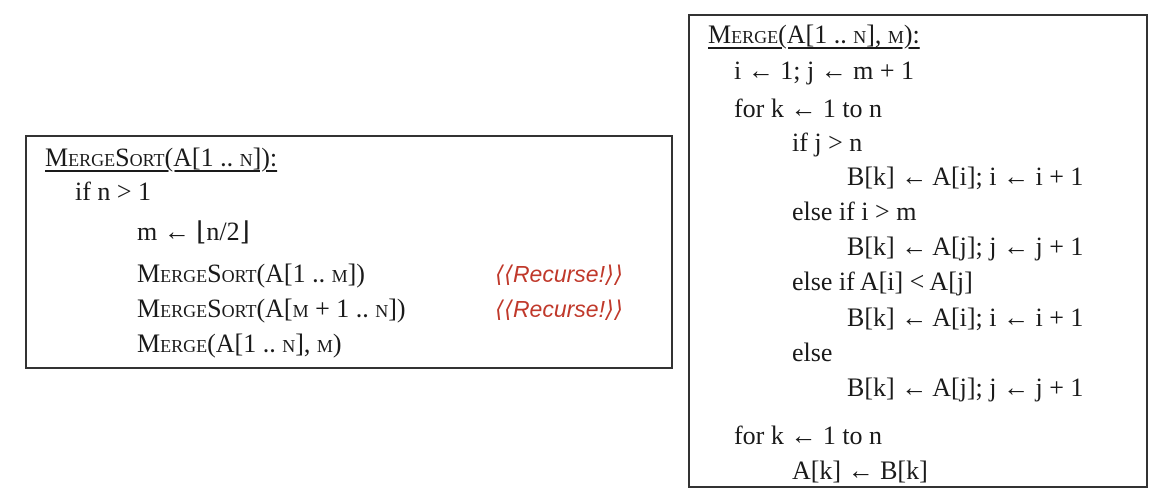 The width and height of the screenshot is (1174, 500). I want to click on recurse-comment-2: ⟨⟨Recurse!⟩⟩, so click(559, 309).